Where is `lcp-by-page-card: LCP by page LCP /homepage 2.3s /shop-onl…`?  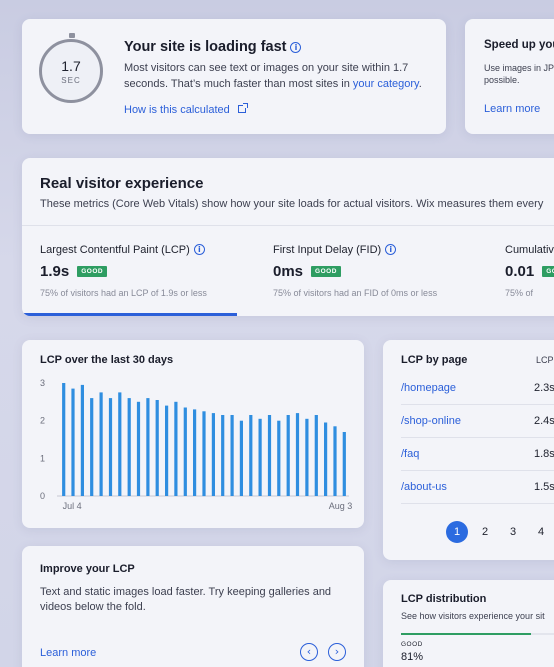 lcp-by-page-card: LCP by page LCP /homepage 2.3s /shop-onl… is located at coordinates (468, 450).